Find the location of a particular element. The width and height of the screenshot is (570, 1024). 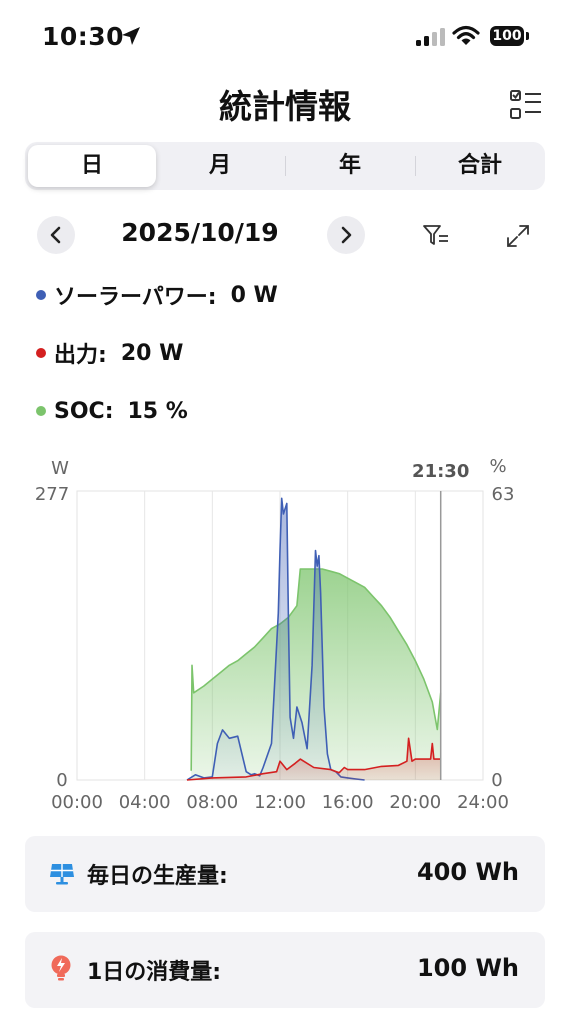

next-day-button is located at coordinates (346, 235).